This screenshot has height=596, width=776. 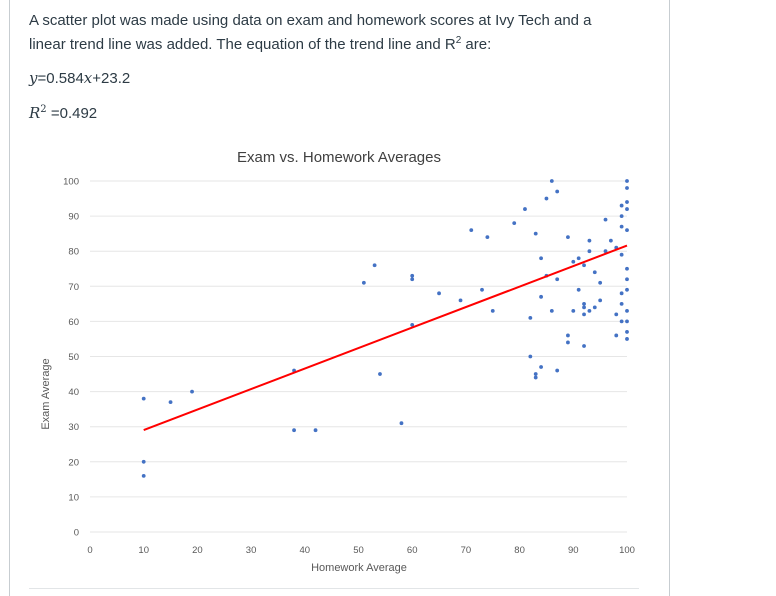 I want to click on x-tick-label: 40, so click(x=305, y=550).